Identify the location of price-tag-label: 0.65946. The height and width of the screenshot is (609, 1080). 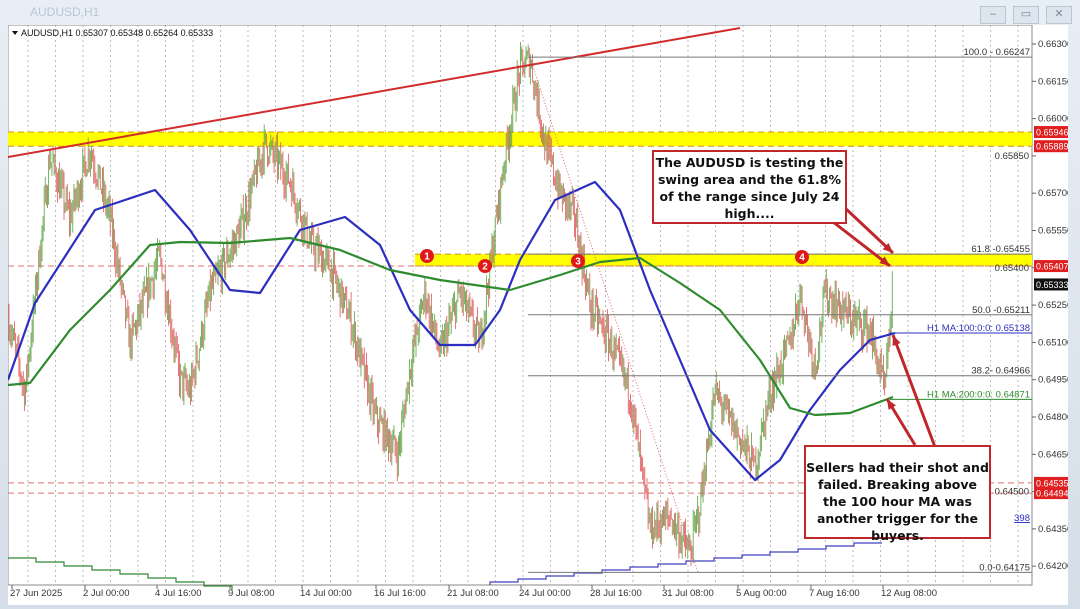
(1052, 133).